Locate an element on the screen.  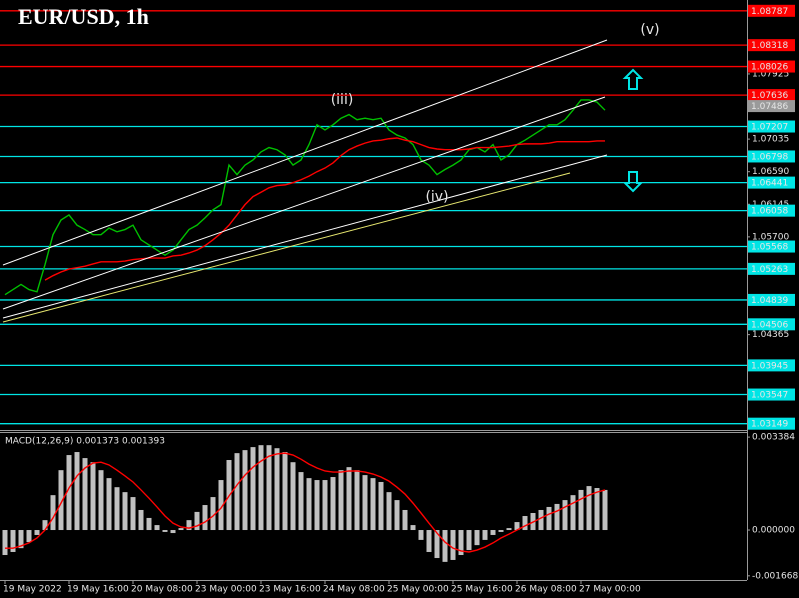
x-tick-label: 23 May 00:00 is located at coordinates (226, 590).